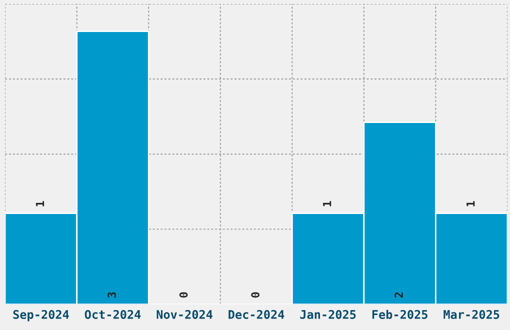  What do you see at coordinates (400, 314) in the screenshot?
I see `x-tick-label: Feb-2025` at bounding box center [400, 314].